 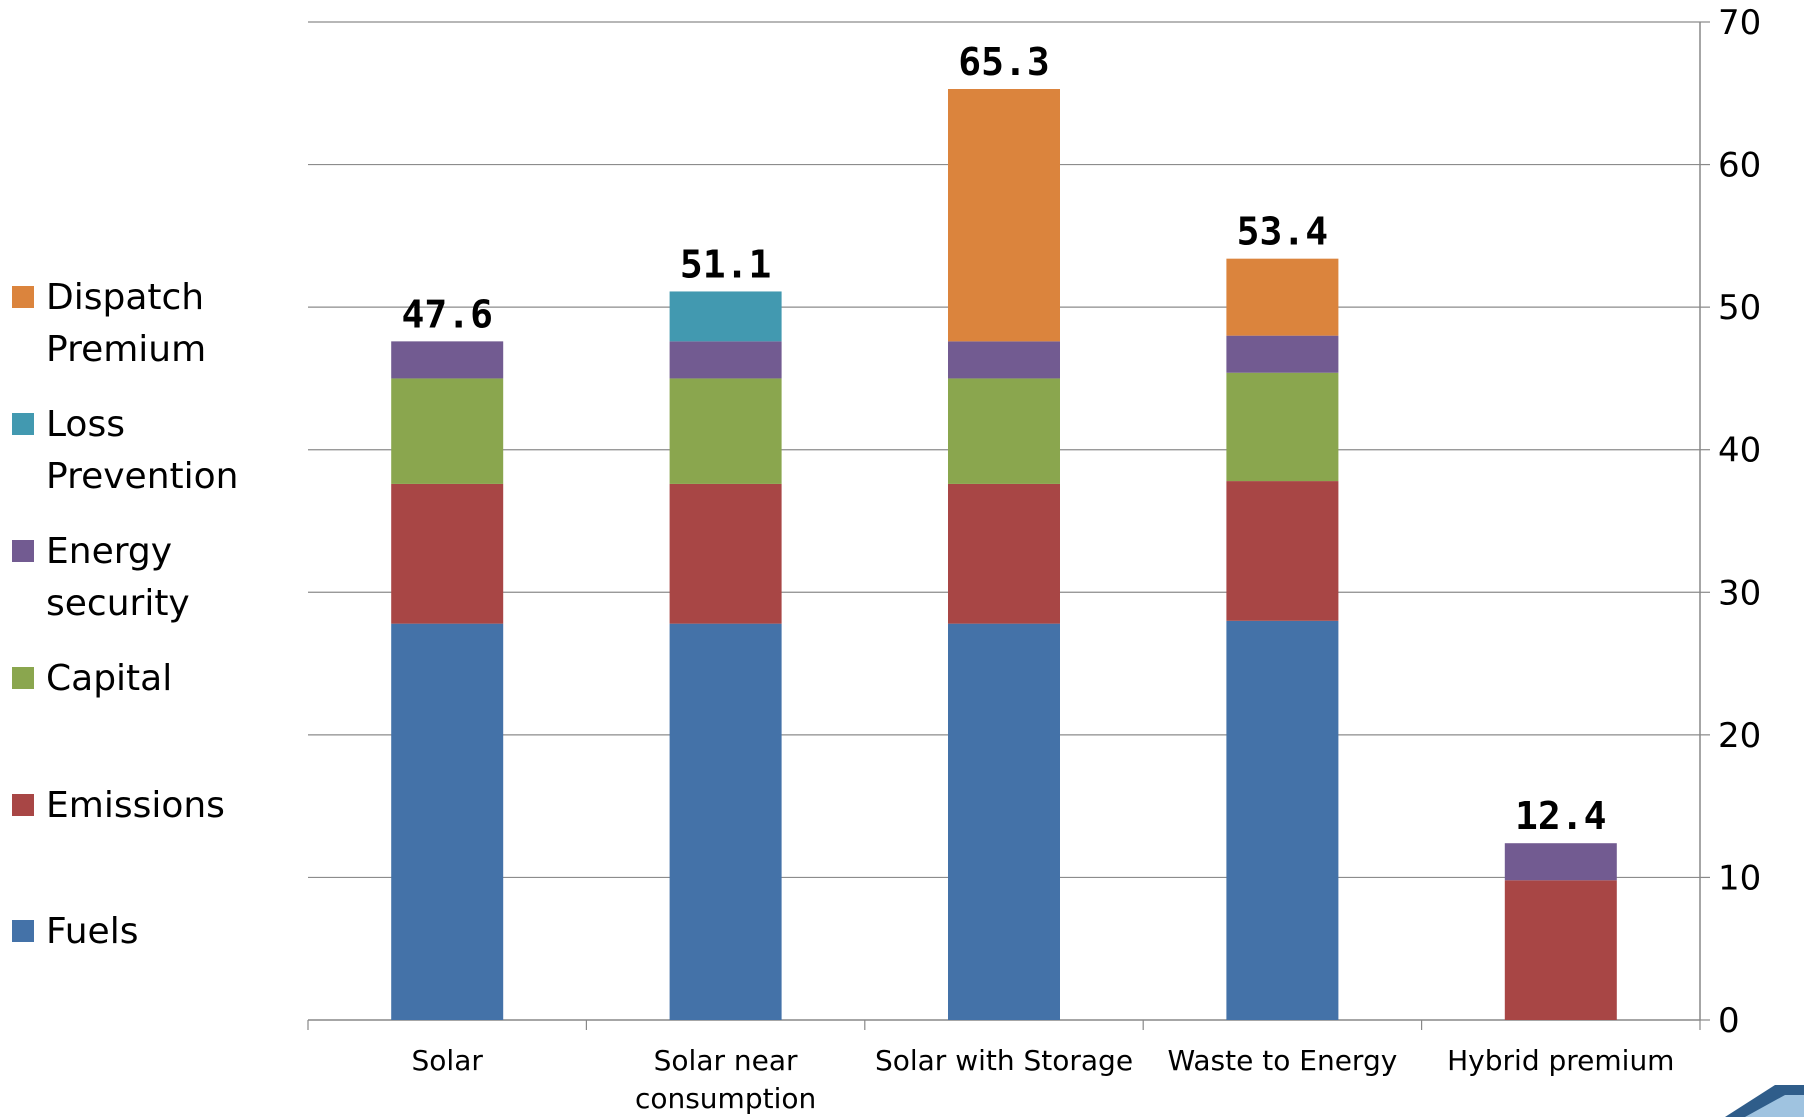 What do you see at coordinates (135, 805) in the screenshot?
I see `legend-label: Emissions` at bounding box center [135, 805].